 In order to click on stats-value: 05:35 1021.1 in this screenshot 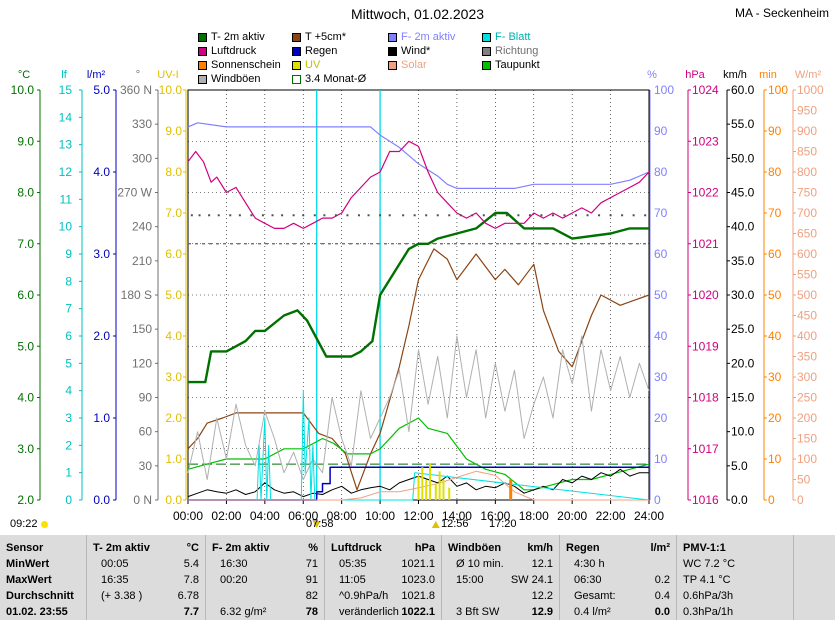, I will do `click(383, 564)`.